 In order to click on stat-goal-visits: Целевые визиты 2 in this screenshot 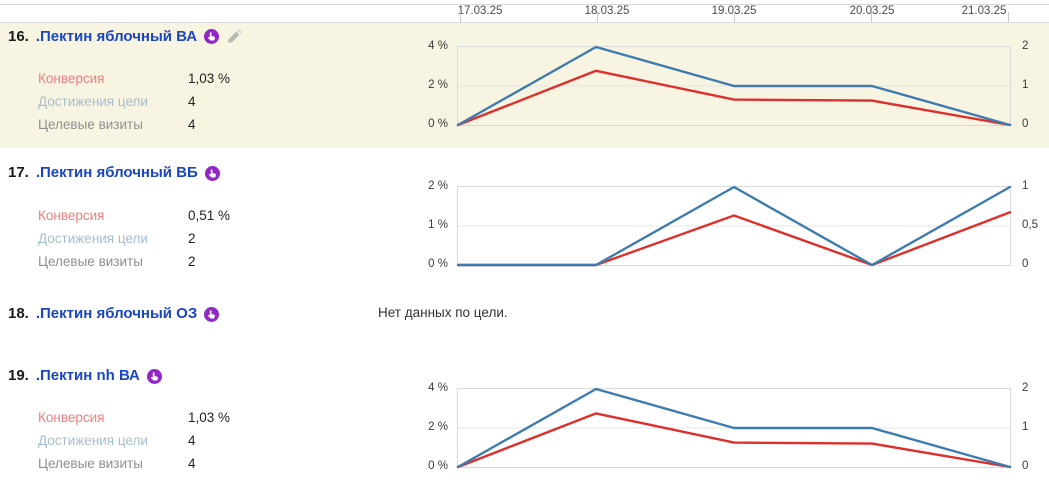, I will do `click(134, 265)`.